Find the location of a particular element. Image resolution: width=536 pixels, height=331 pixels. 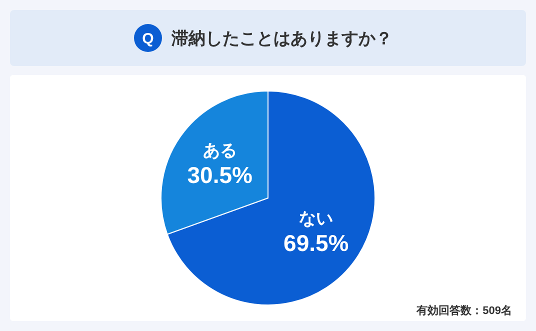

data-label: 30.5% is located at coordinates (219, 175).